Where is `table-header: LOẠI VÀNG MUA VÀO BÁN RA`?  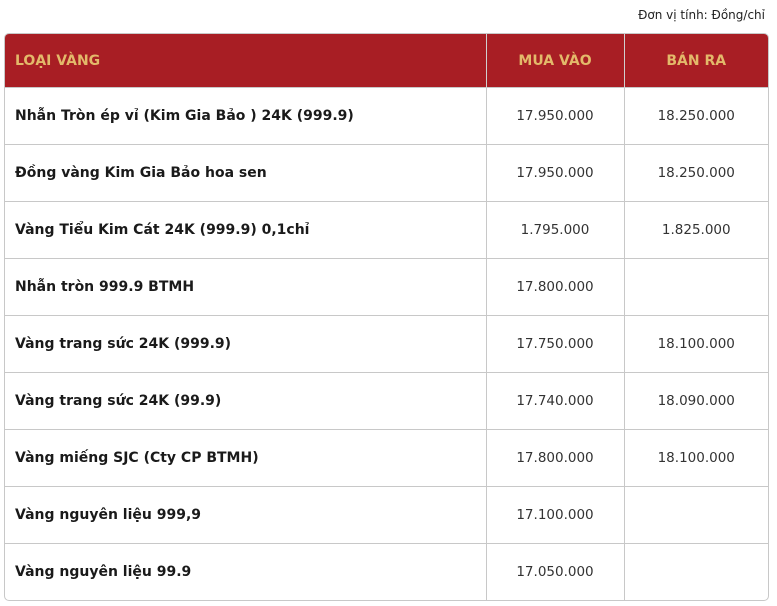 table-header: LOẠI VÀNG MUA VÀO BÁN RA is located at coordinates (386, 61).